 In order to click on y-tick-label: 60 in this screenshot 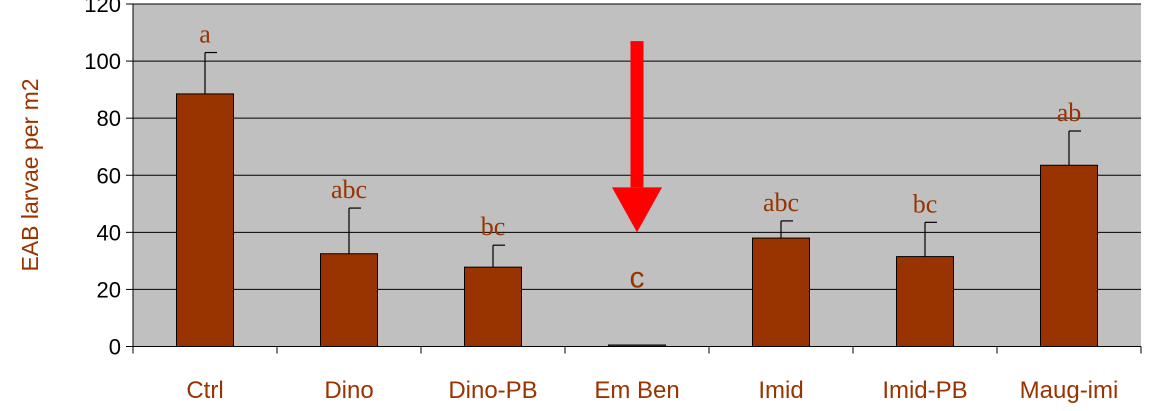, I will do `click(109, 175)`.